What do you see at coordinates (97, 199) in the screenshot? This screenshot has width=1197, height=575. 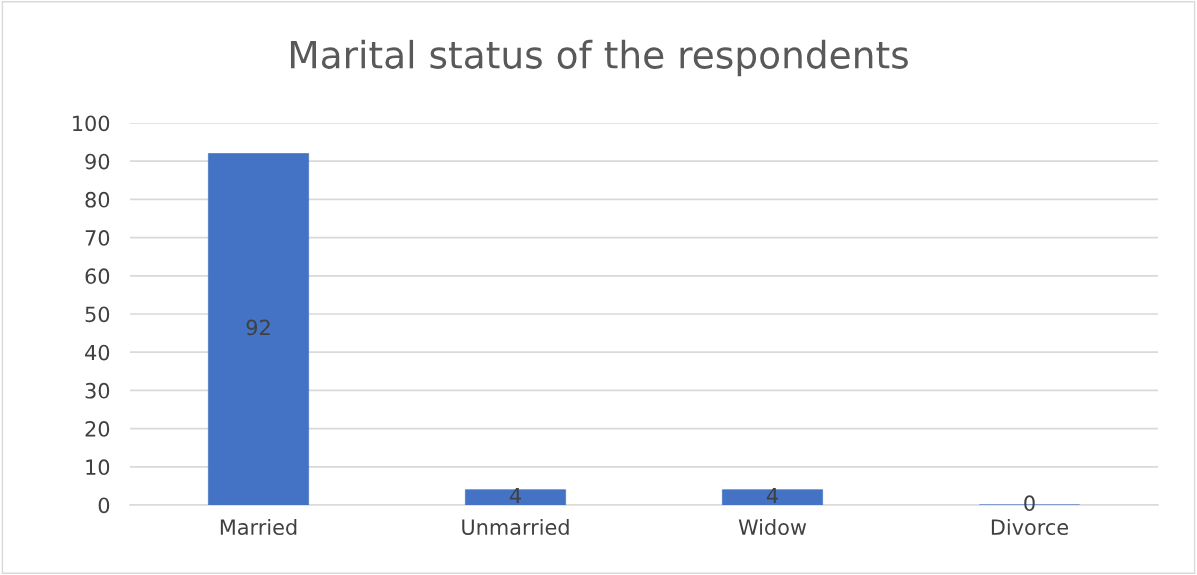 I see `y-tick-label: 80` at bounding box center [97, 199].